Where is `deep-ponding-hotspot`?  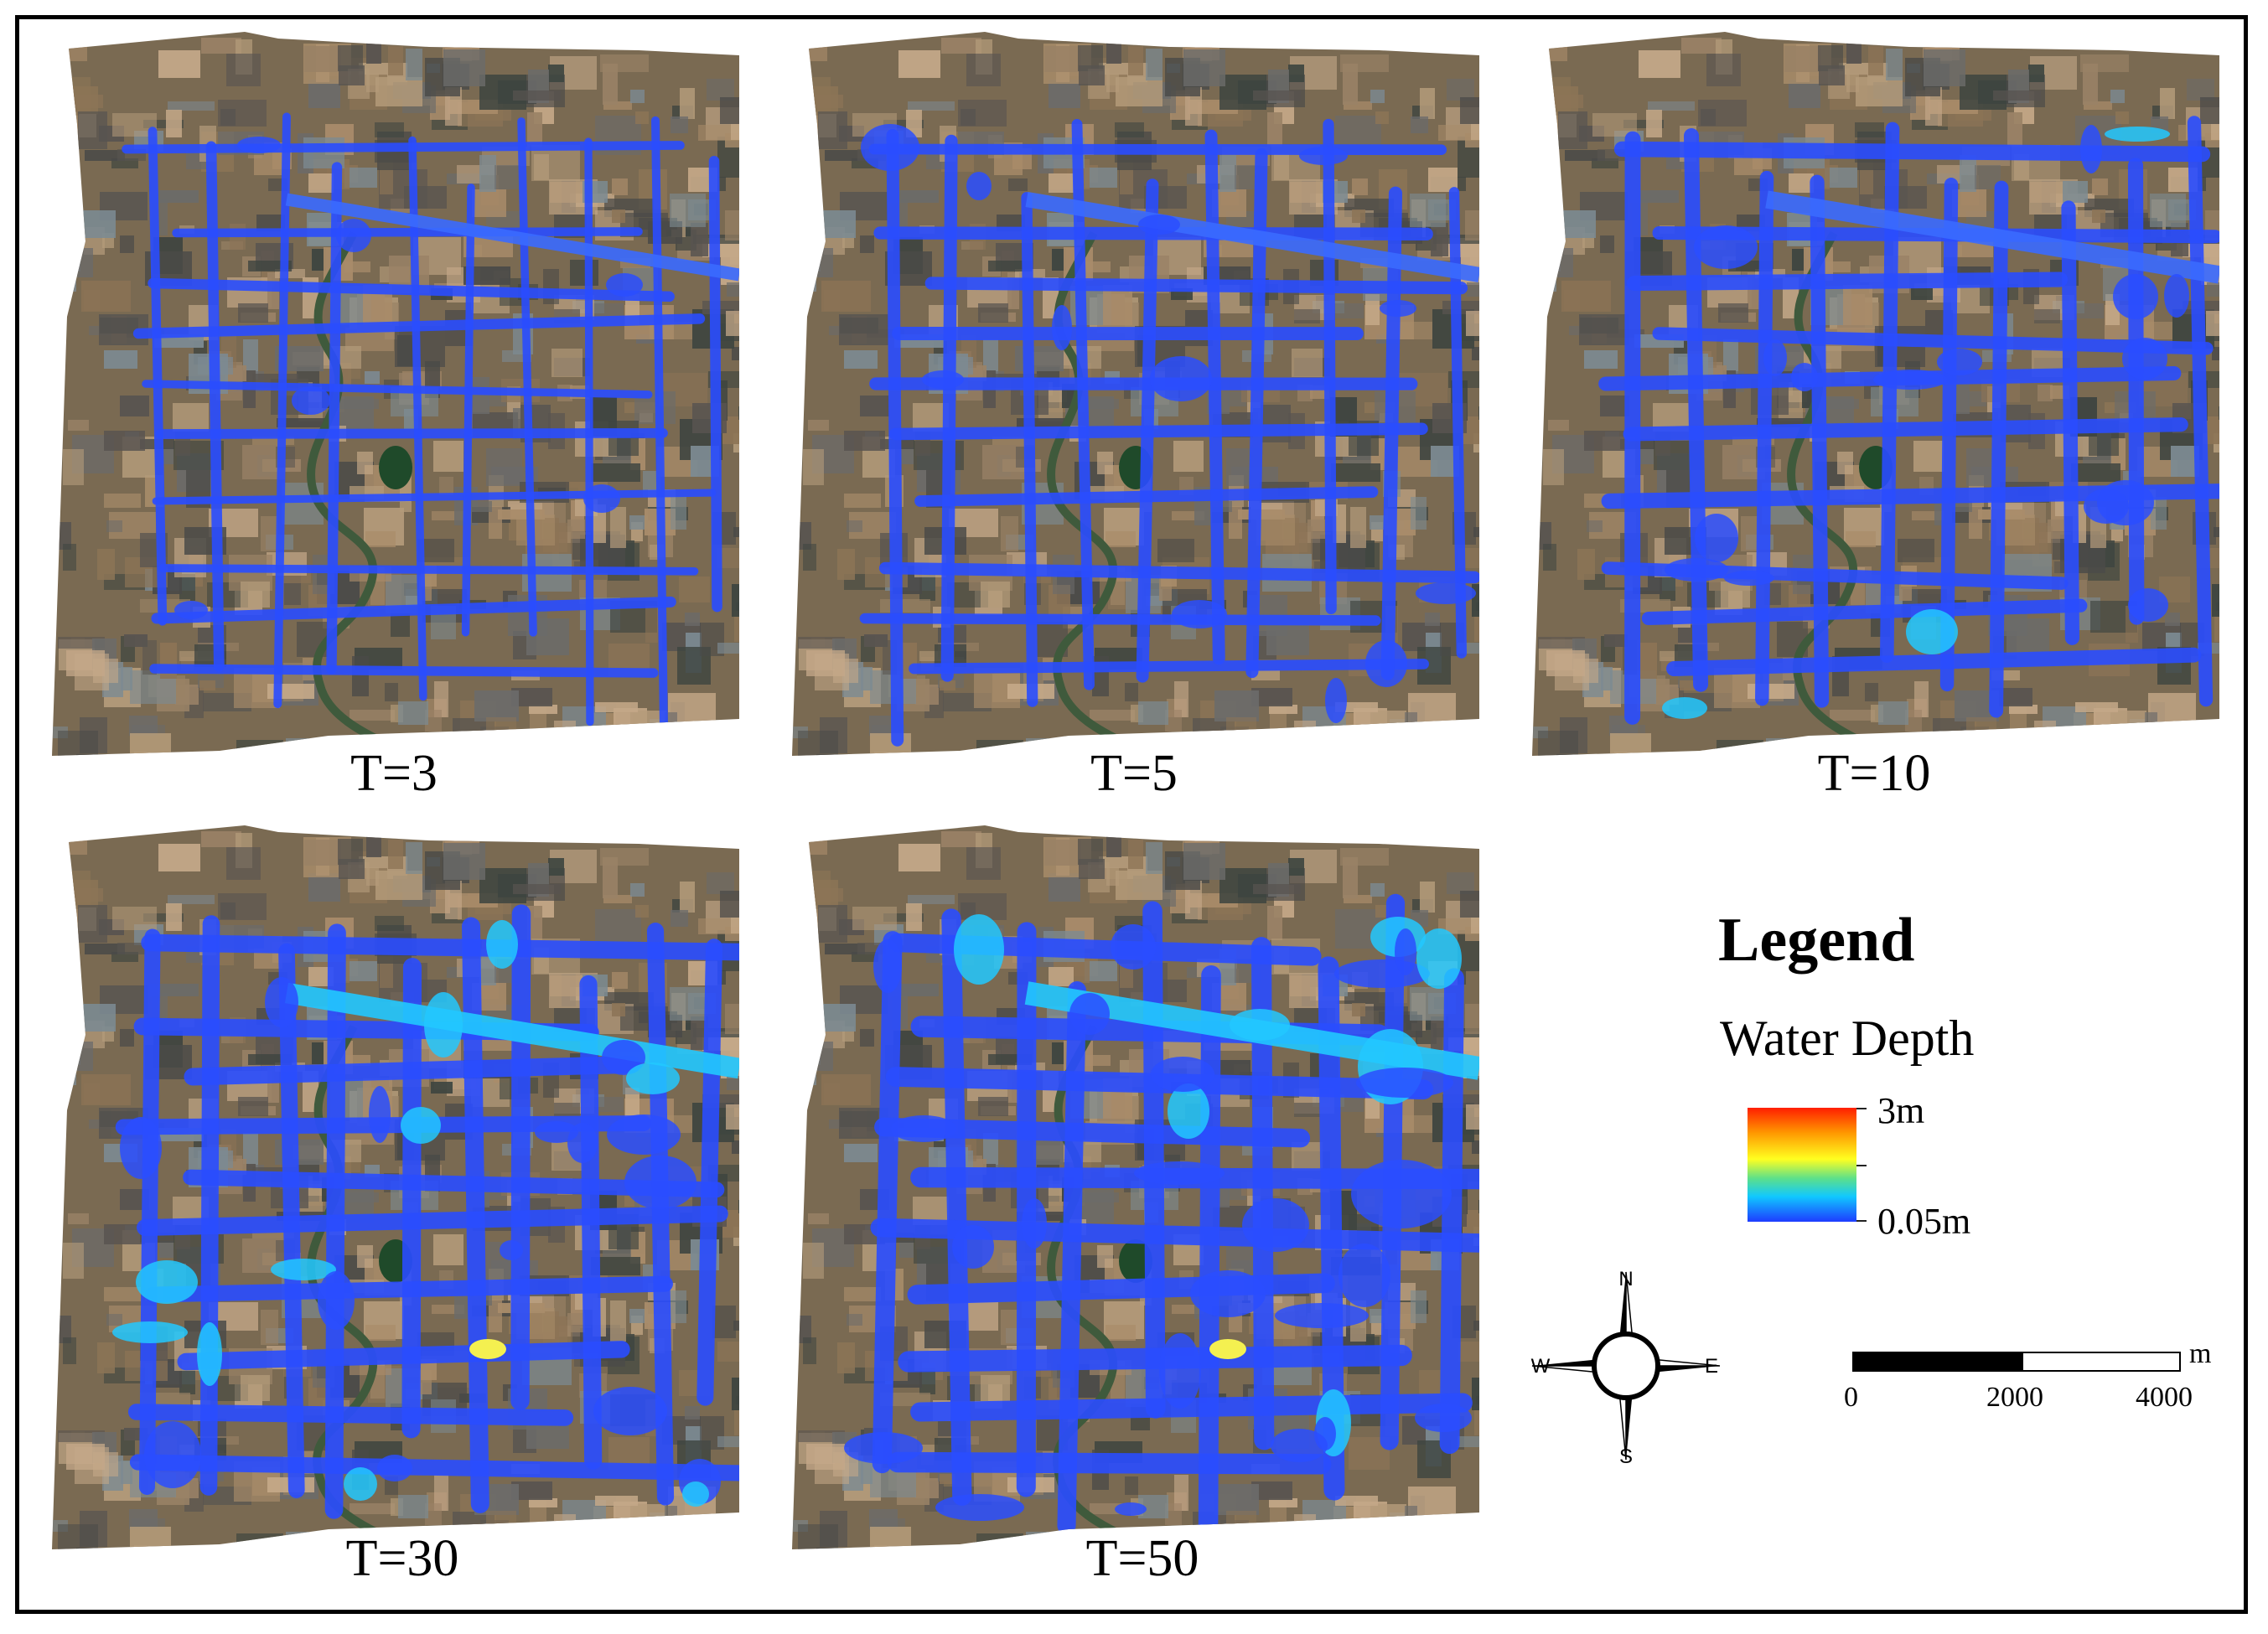
deep-ponding-hotspot is located at coordinates (1227, 1349).